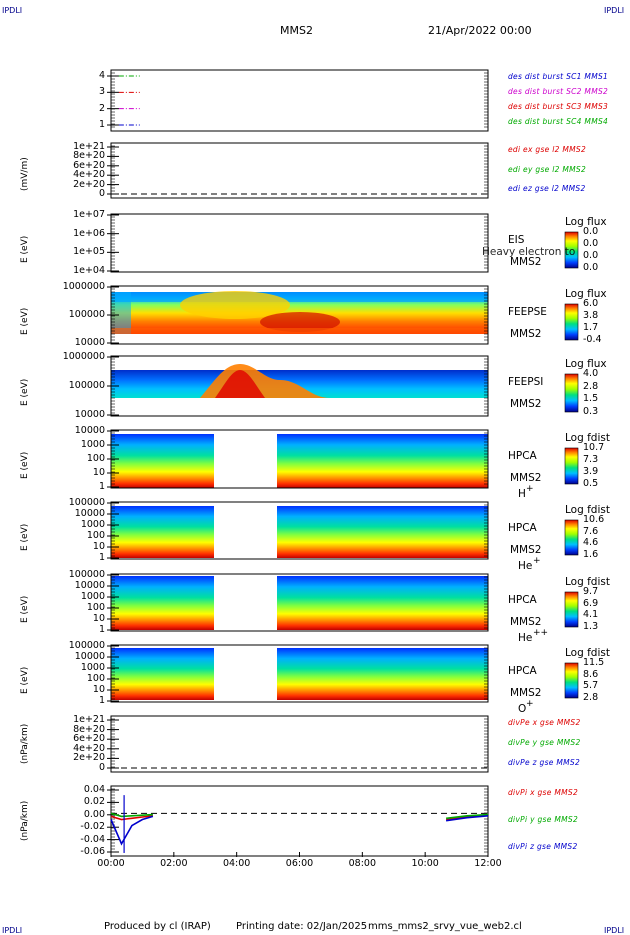  I want to click on feepse-colorbar-value: 6.0, so click(591, 303).